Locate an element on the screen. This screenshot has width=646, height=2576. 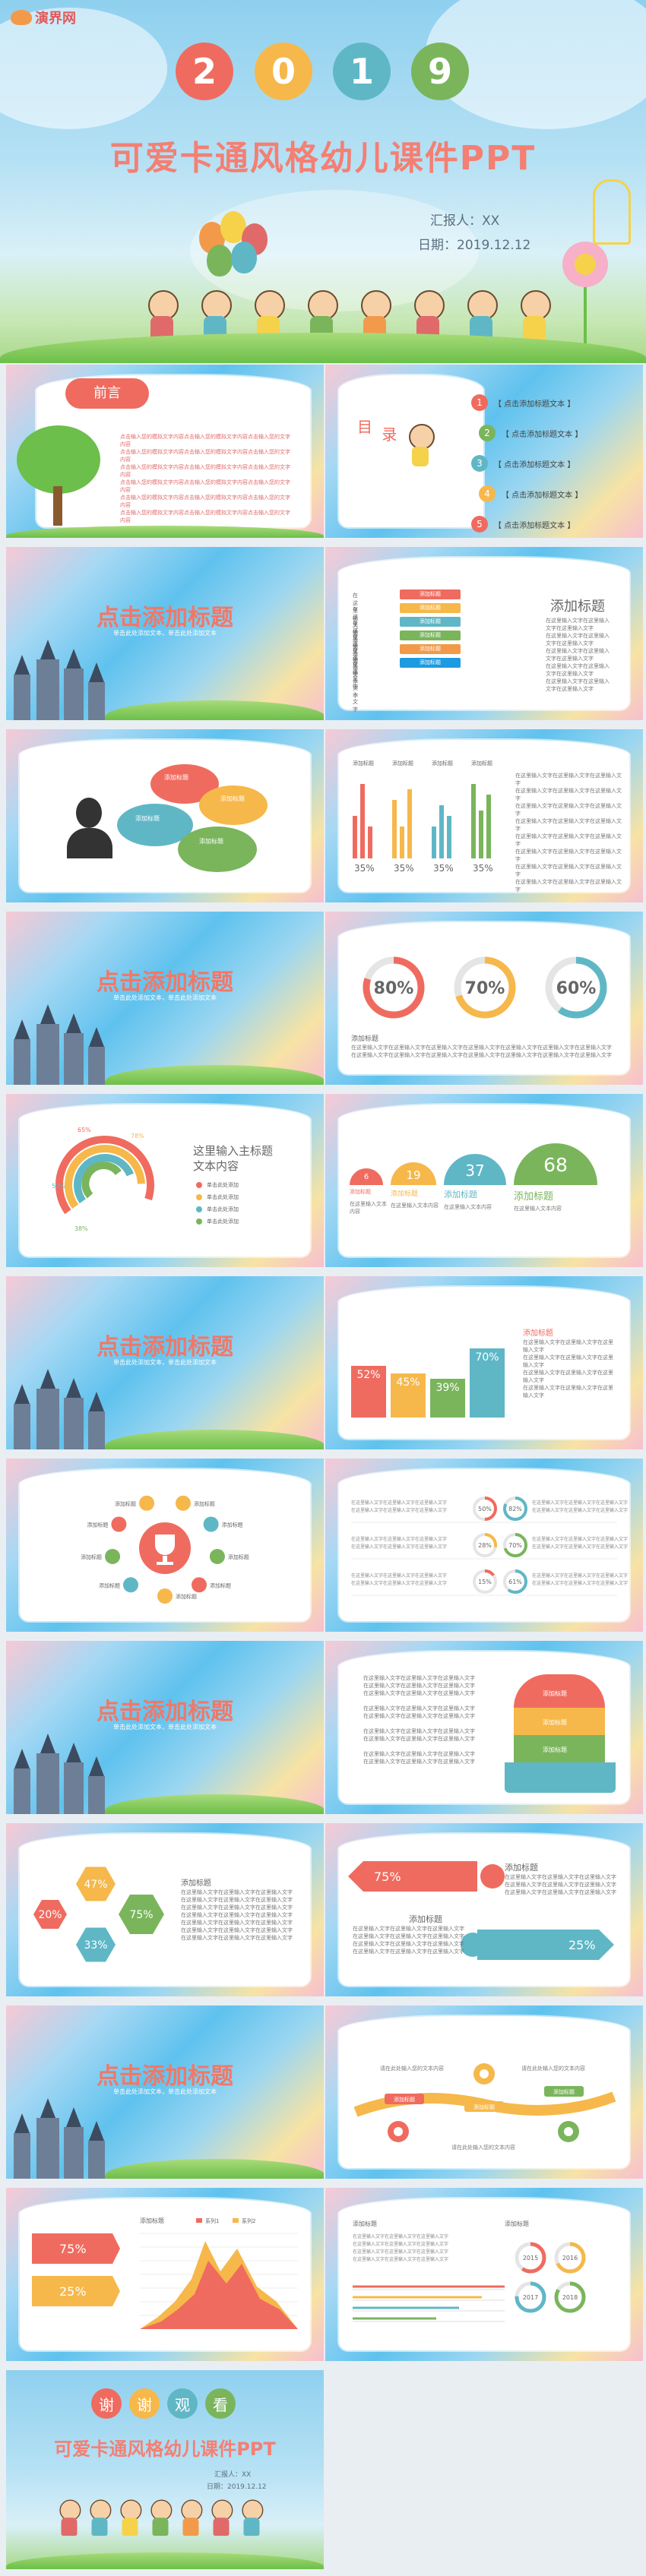
area-label: 添加标题 is located at coordinates (152, 2220).